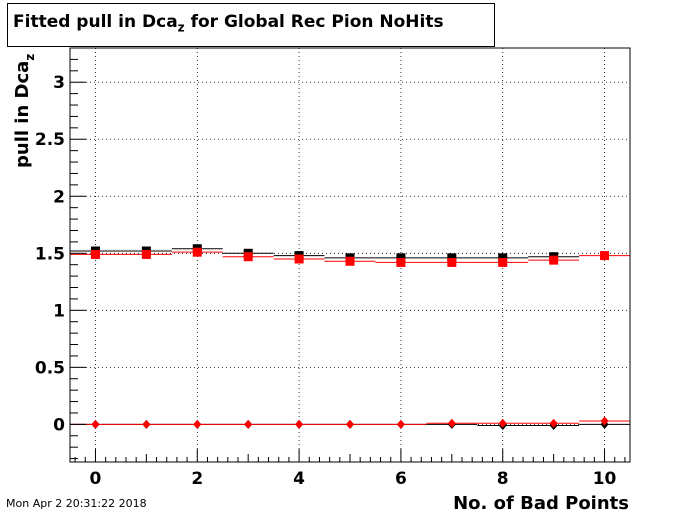 The image size is (700, 514). Describe the element at coordinates (76, 503) in the screenshot. I see `timestamp: Mon Apr 2 20:31:22 2018` at that location.